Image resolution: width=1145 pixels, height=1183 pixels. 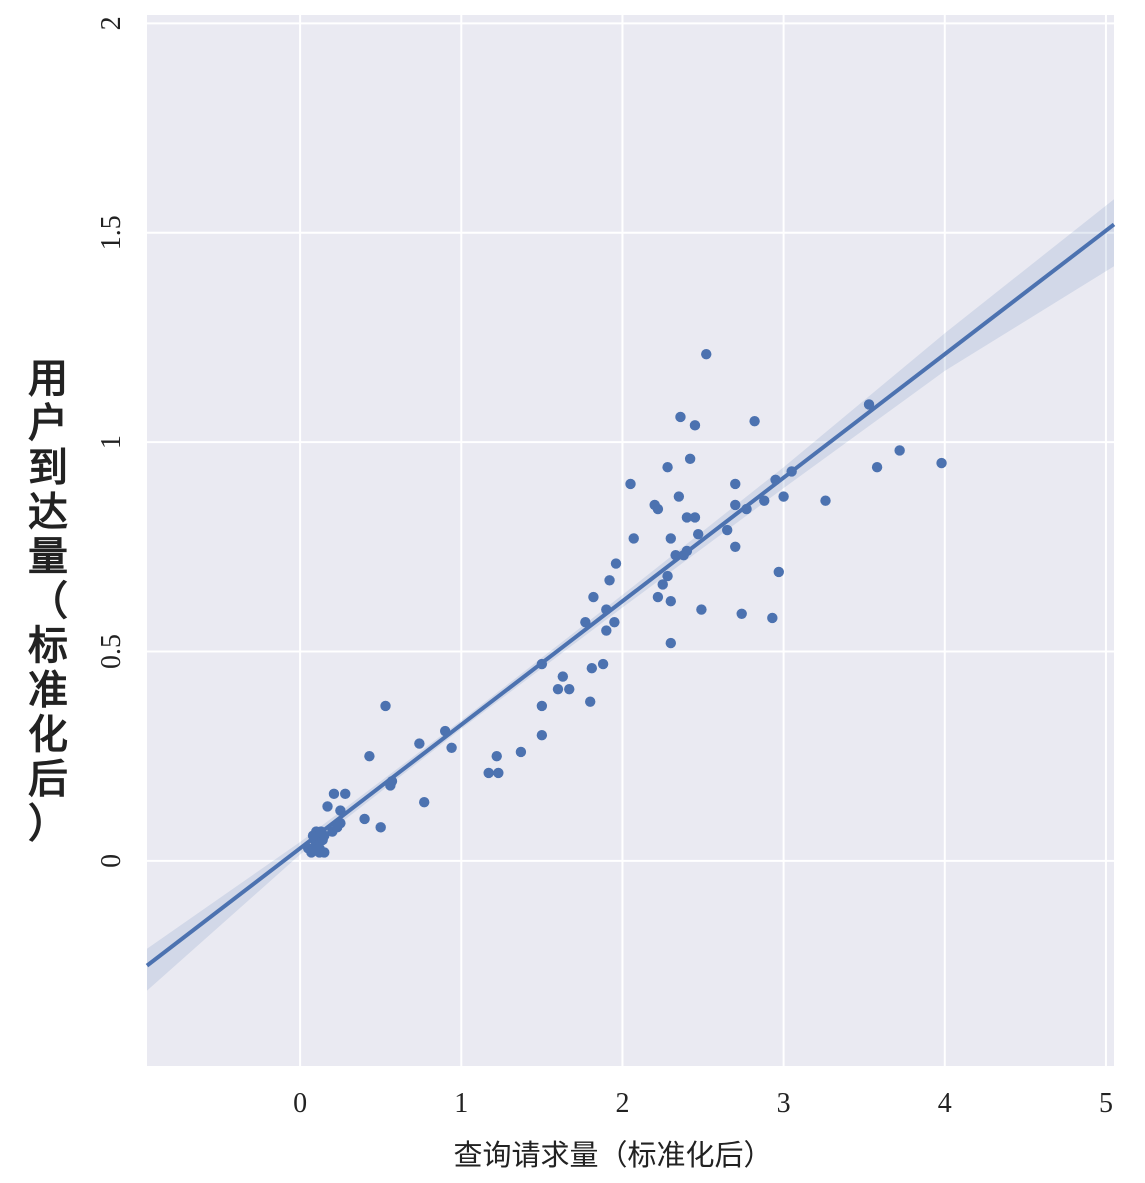 I want to click on y-tick-label-0: 0, so click(x=111, y=861).